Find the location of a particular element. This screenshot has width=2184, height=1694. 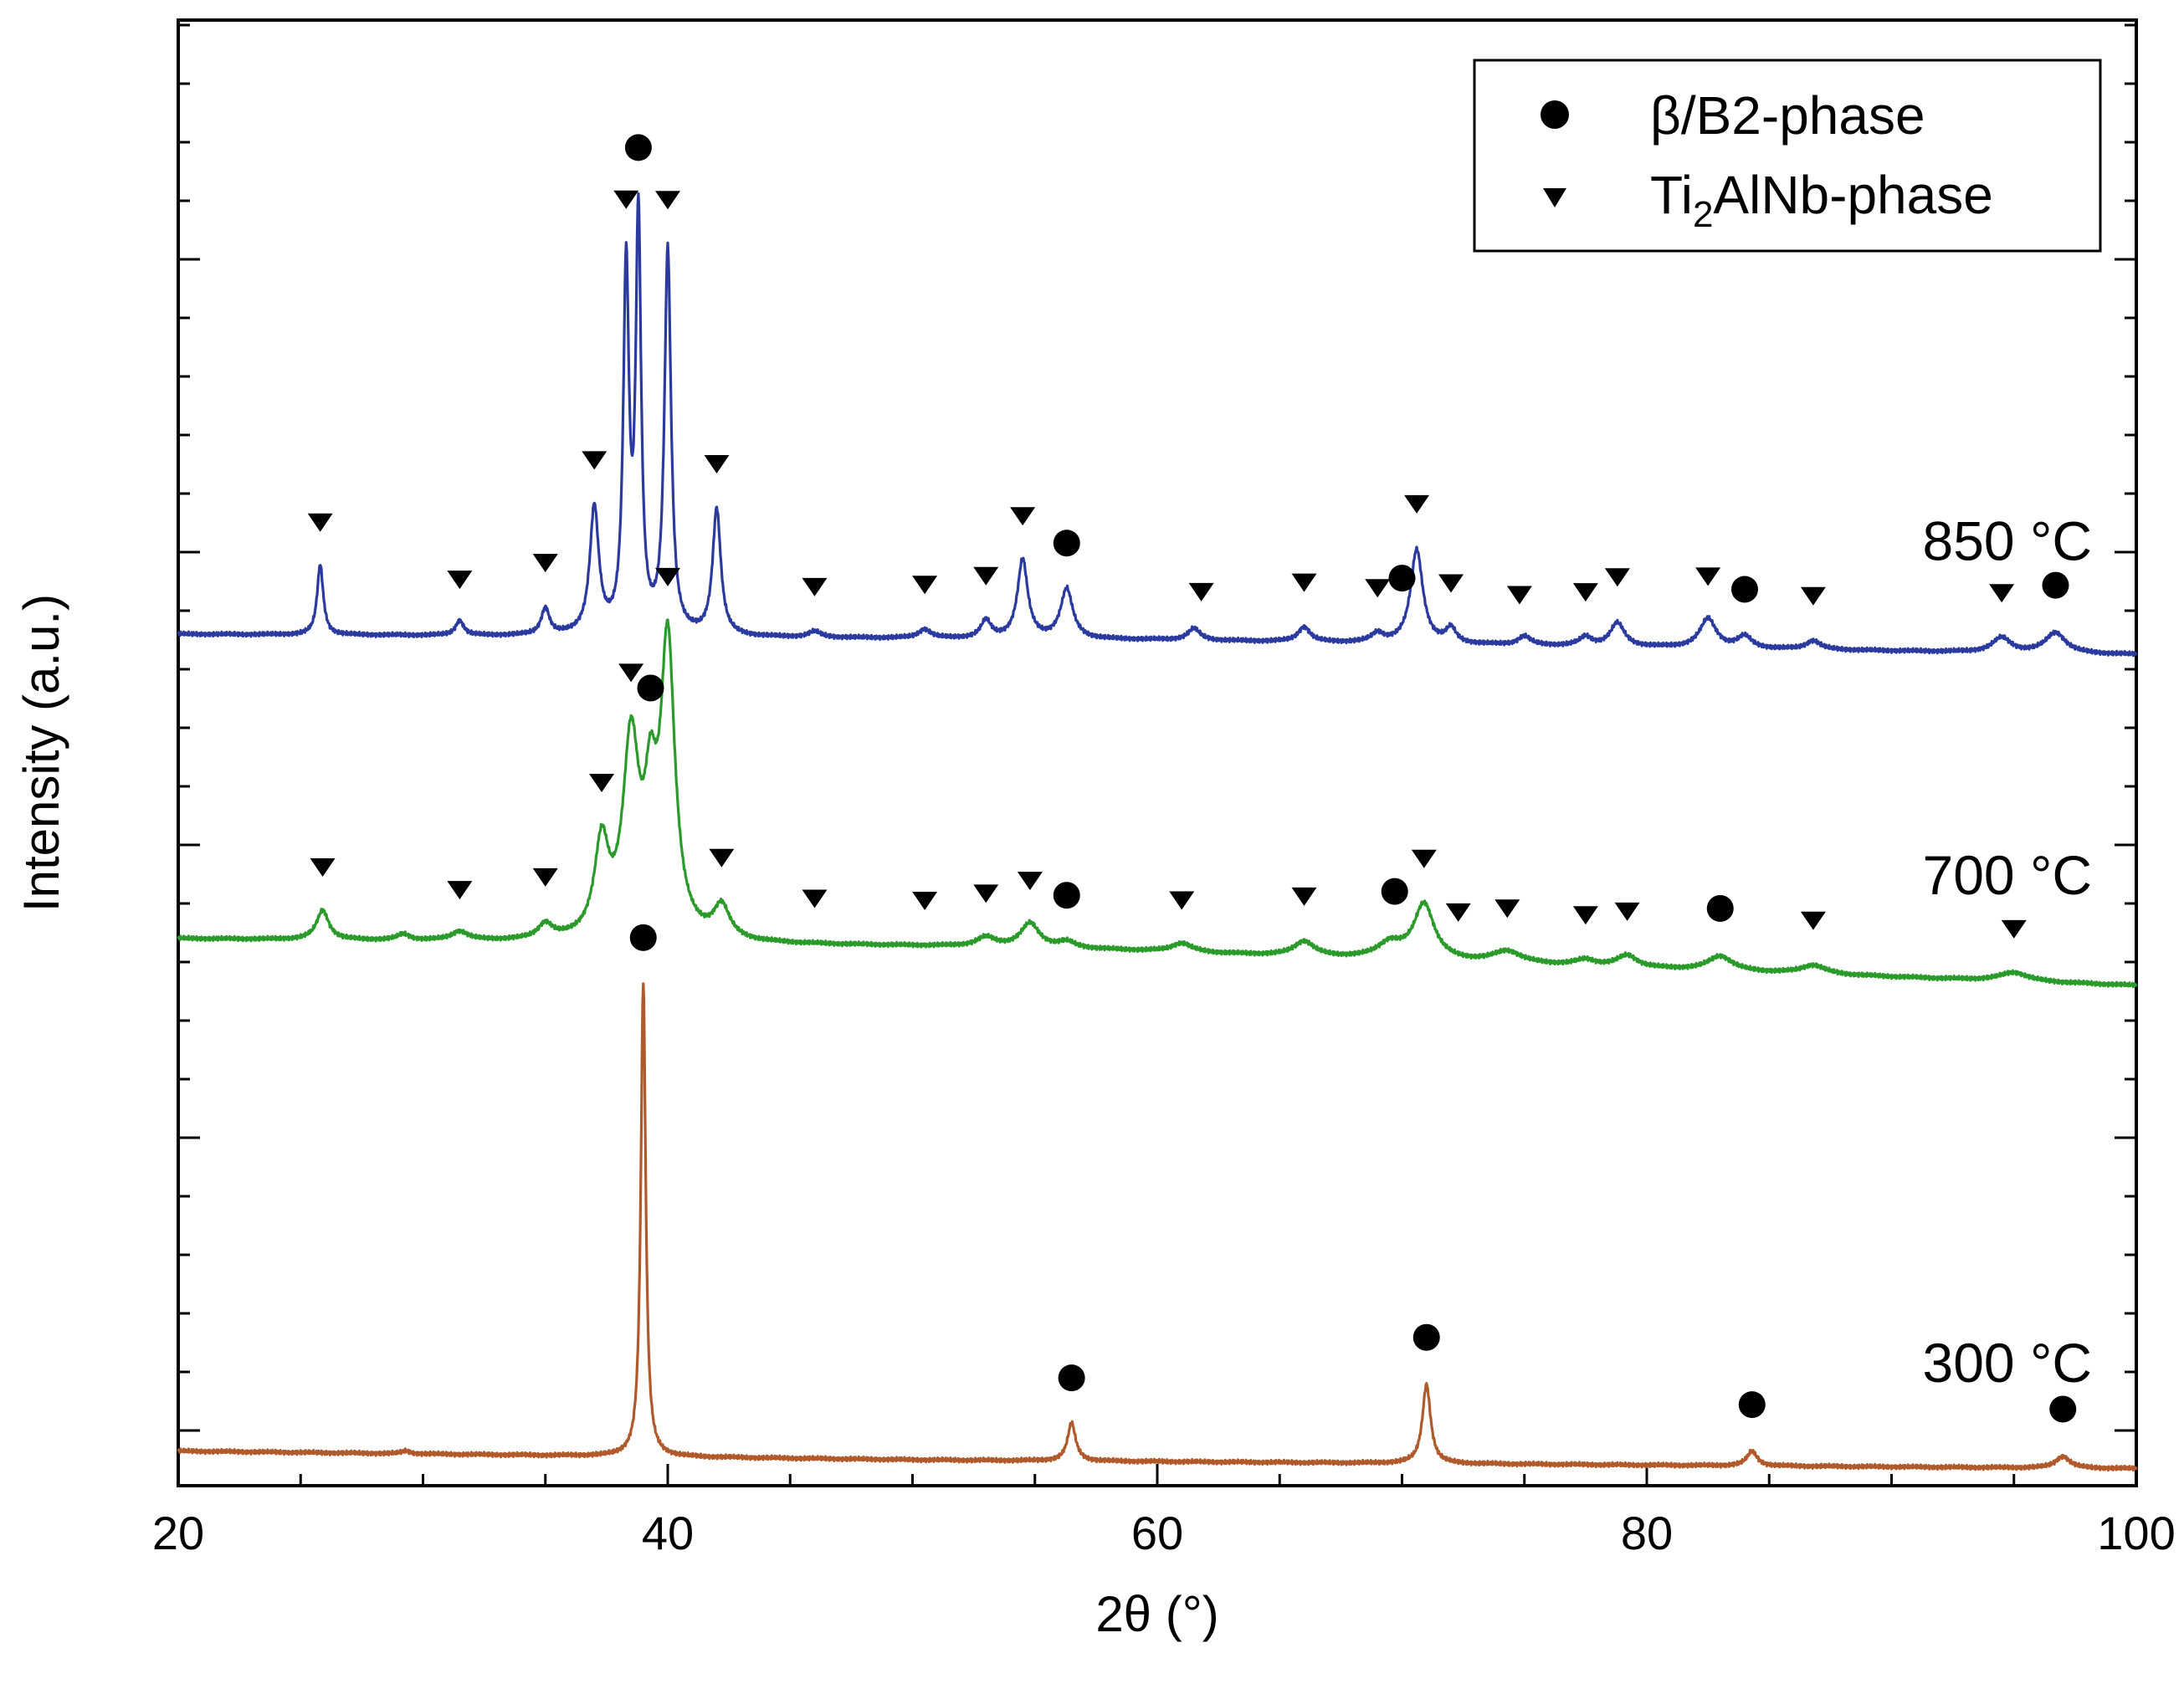

x-tick-label: 80 is located at coordinates (1647, 1533).